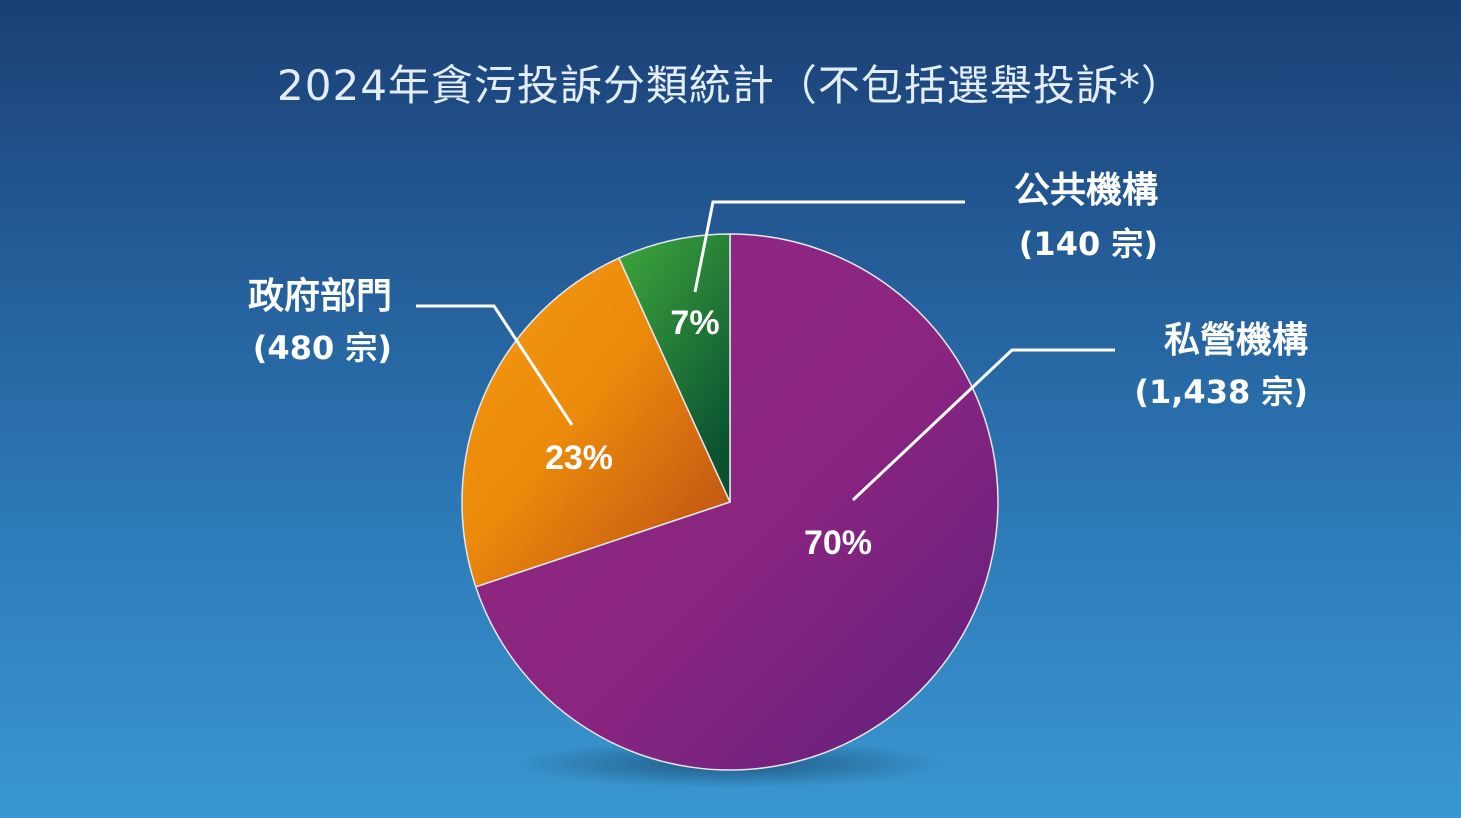 Image resolution: width=1461 pixels, height=818 pixels. I want to click on pie-slice-public, so click(674, 368).